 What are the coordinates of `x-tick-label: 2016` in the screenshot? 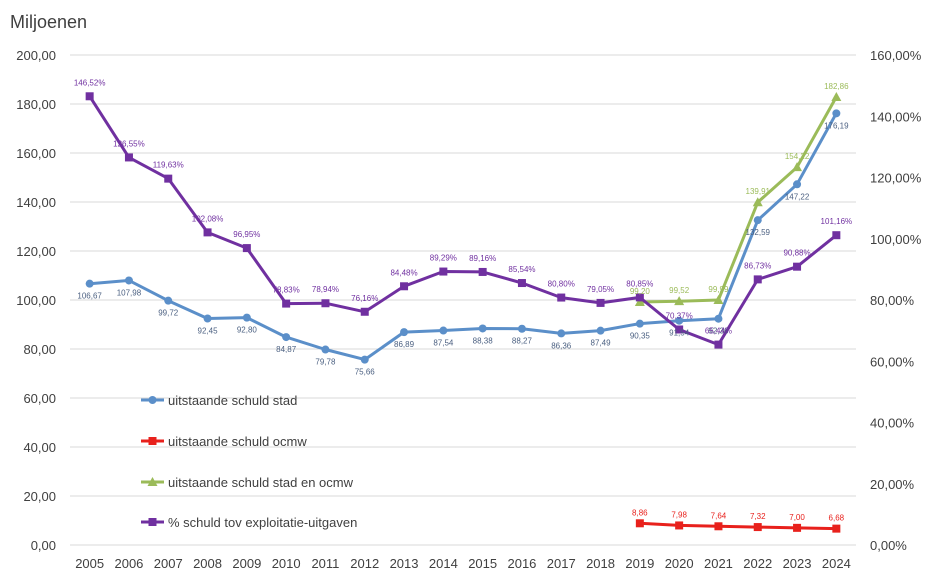 It's located at (521, 563).